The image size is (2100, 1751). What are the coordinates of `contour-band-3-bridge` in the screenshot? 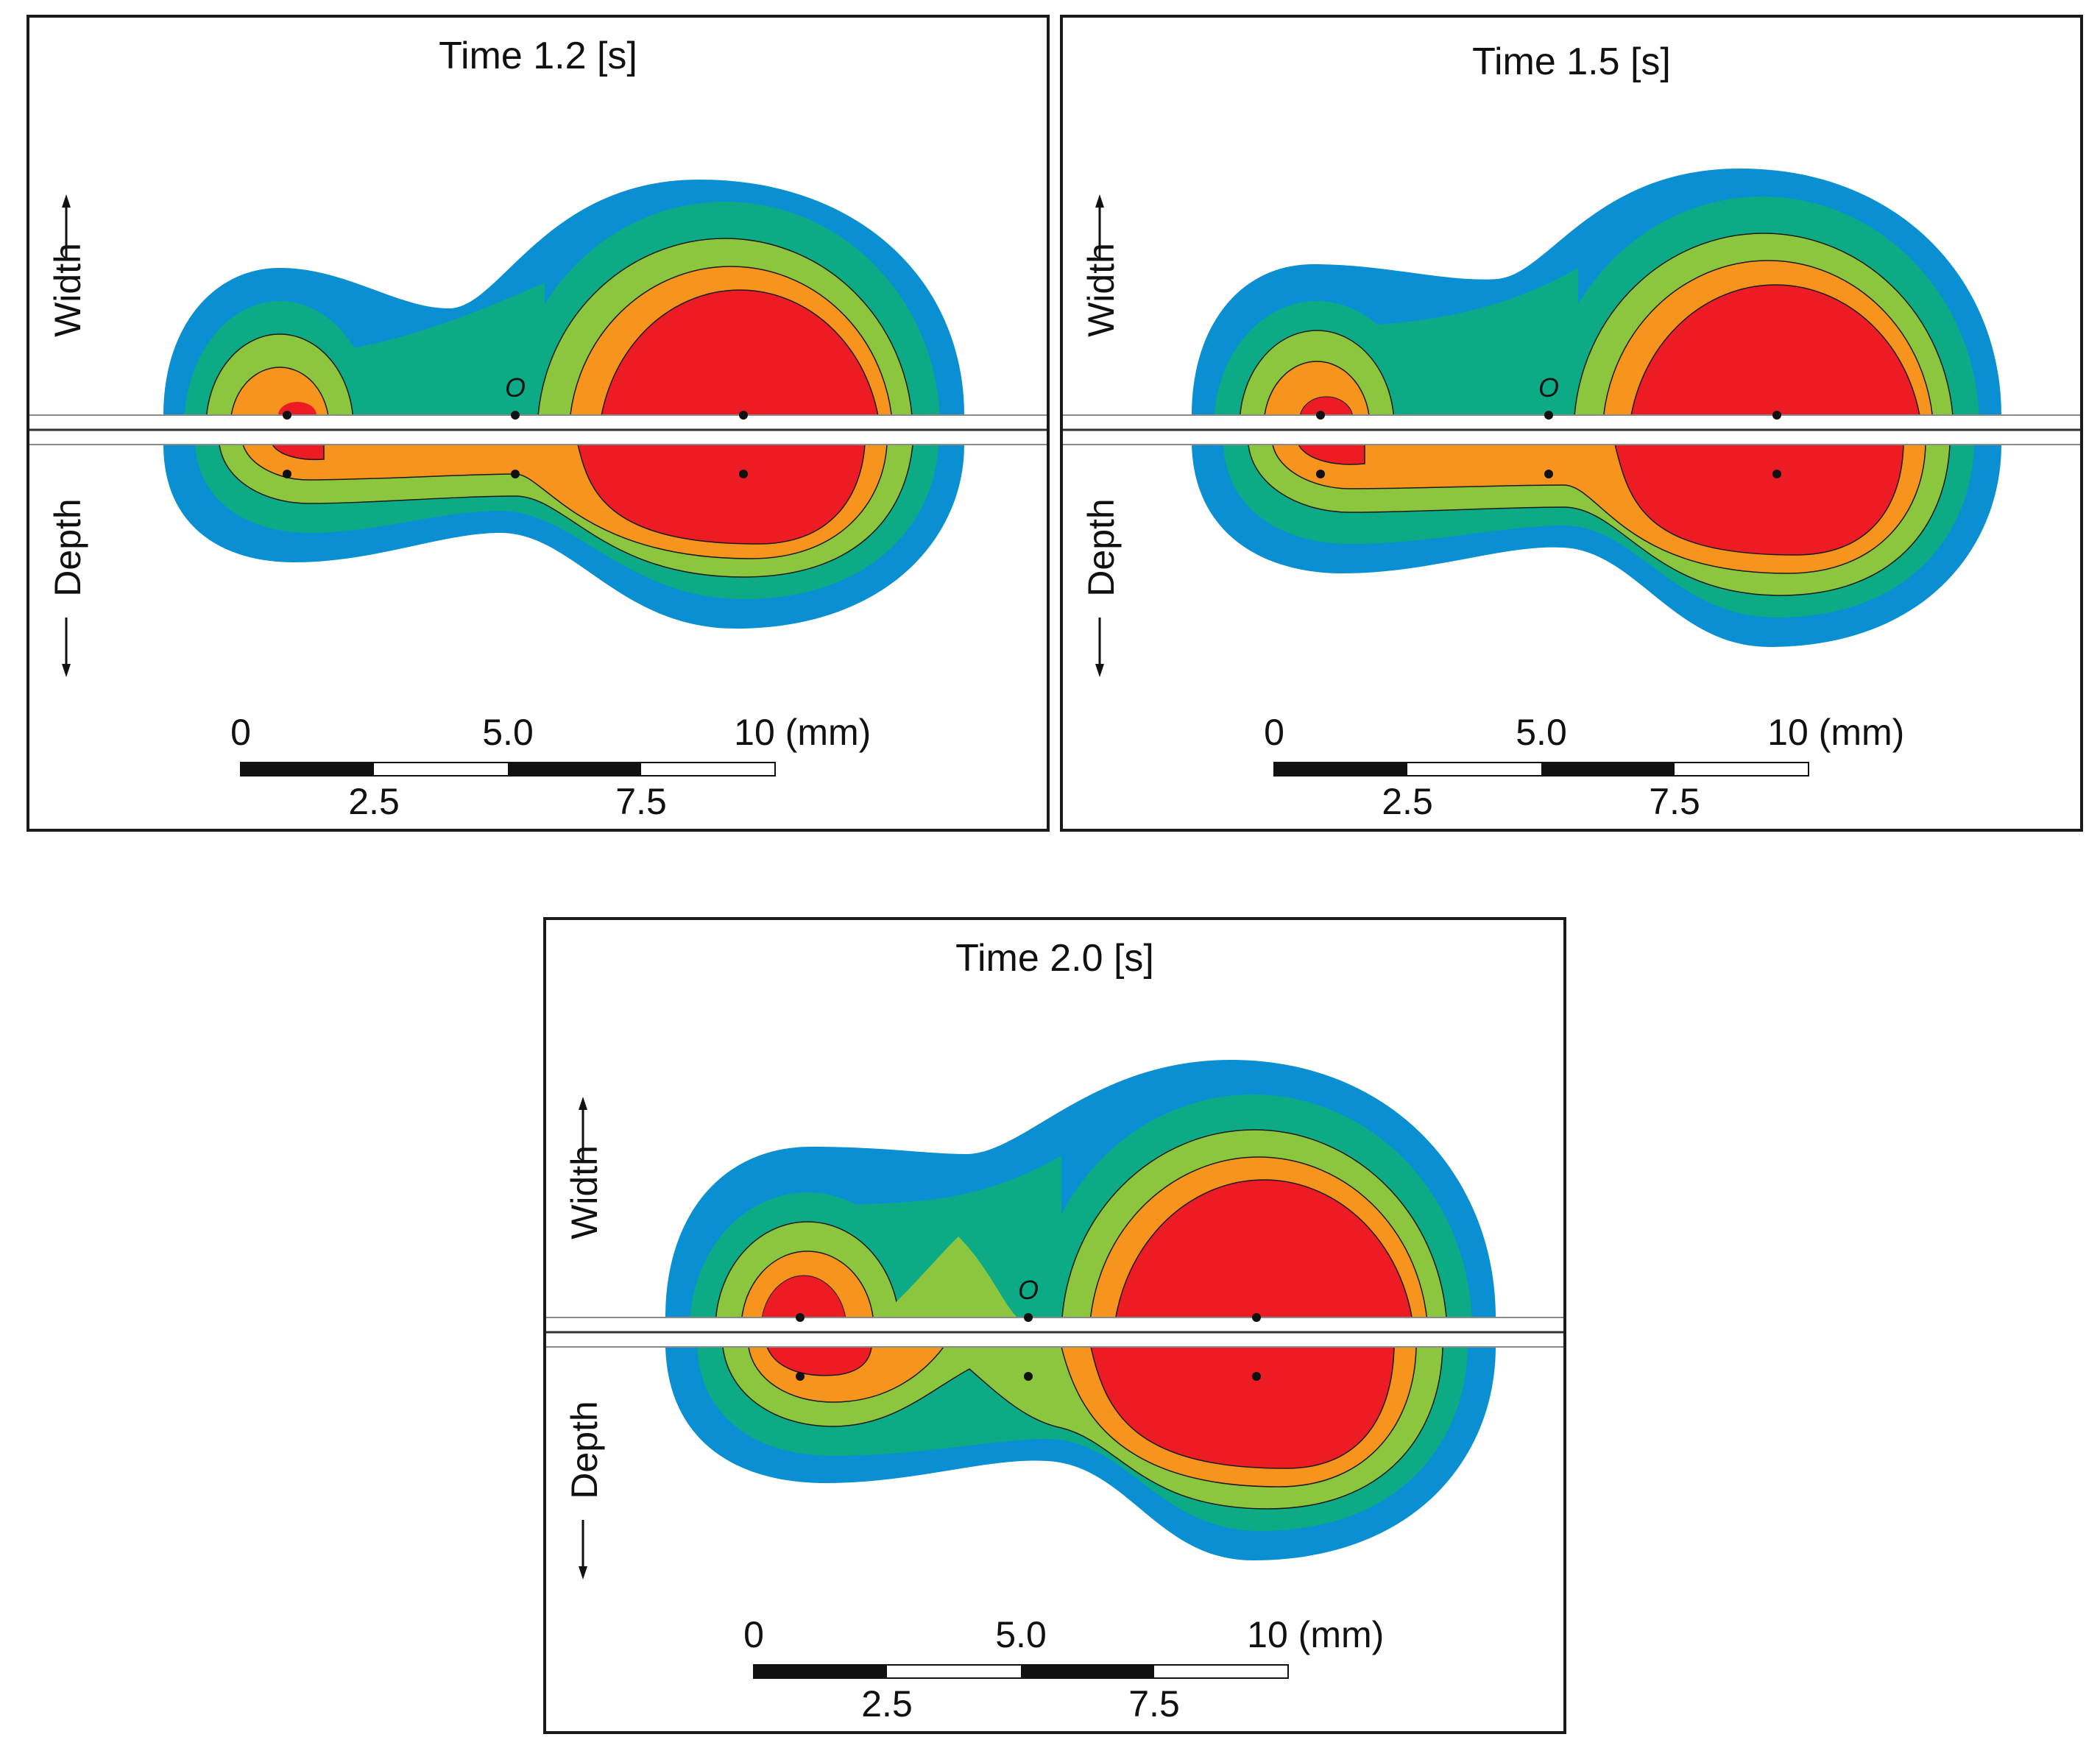 It's located at (947, 1277).